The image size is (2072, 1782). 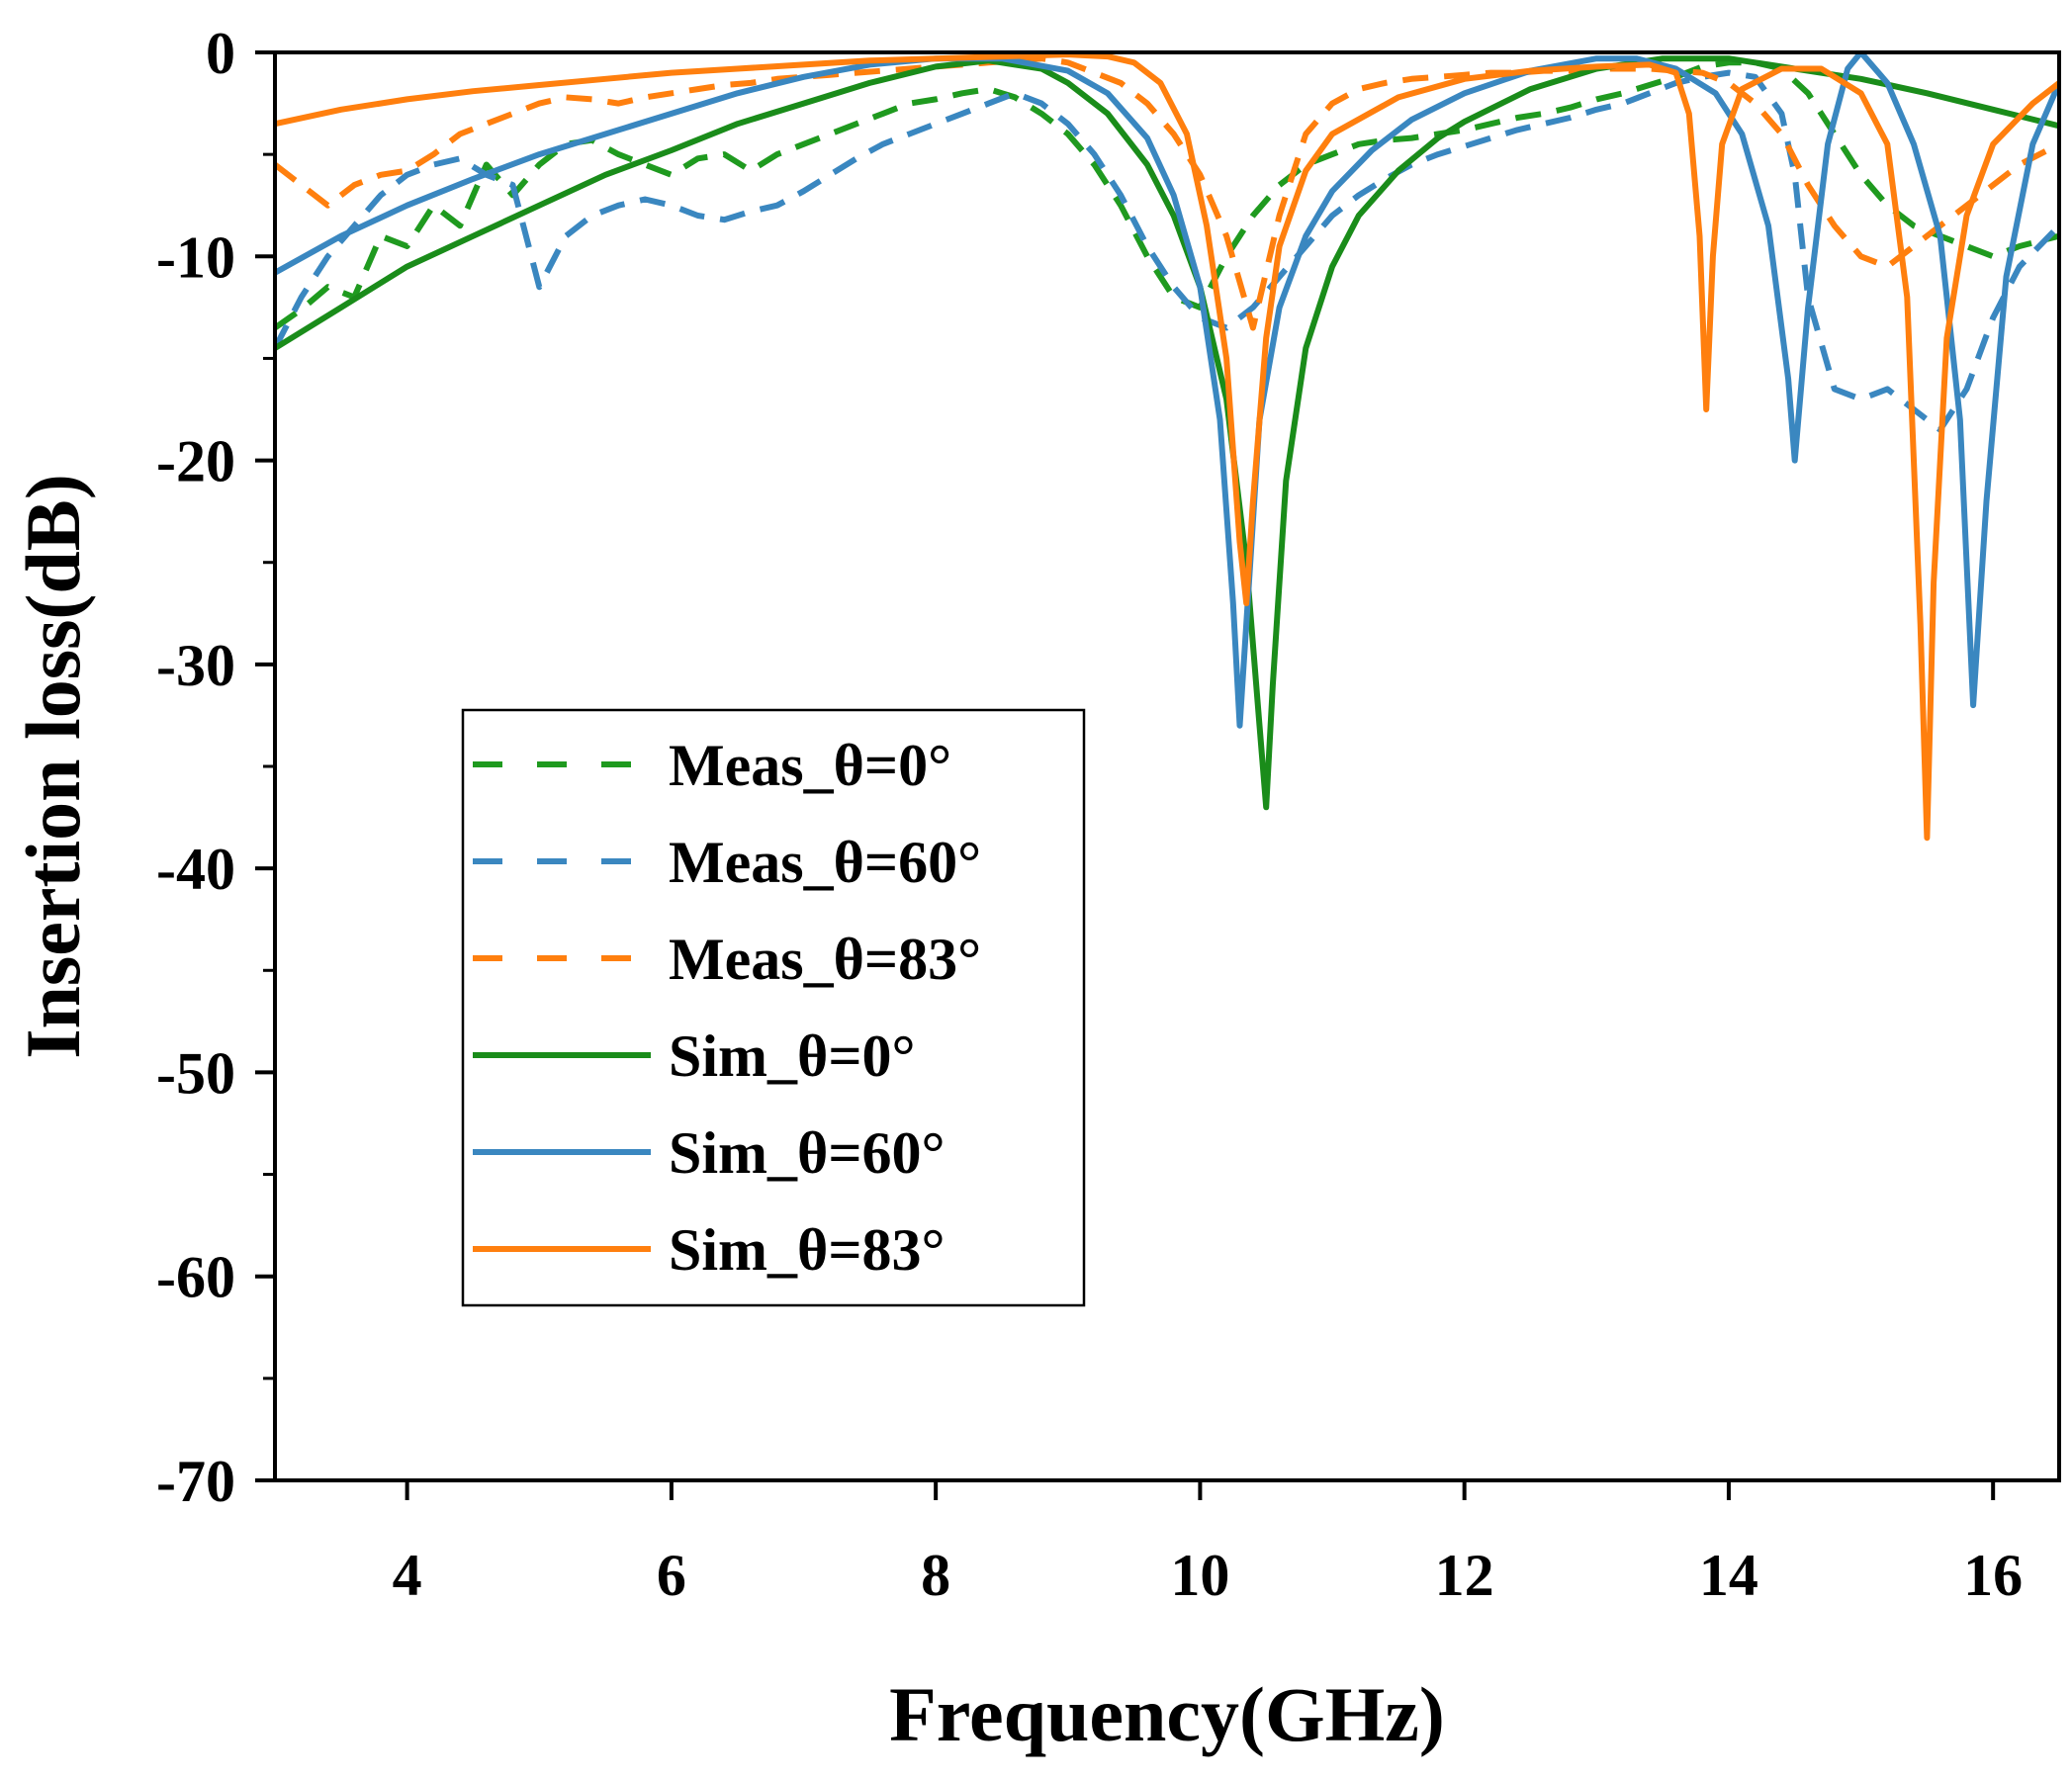 I want to click on x-tick-label: 8, so click(x=935, y=1575).